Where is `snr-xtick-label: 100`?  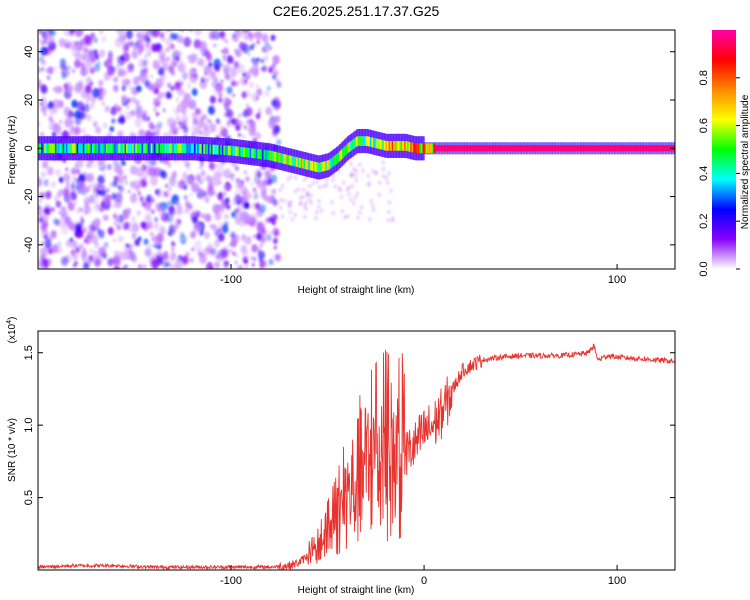
snr-xtick-label: 100 is located at coordinates (617, 581).